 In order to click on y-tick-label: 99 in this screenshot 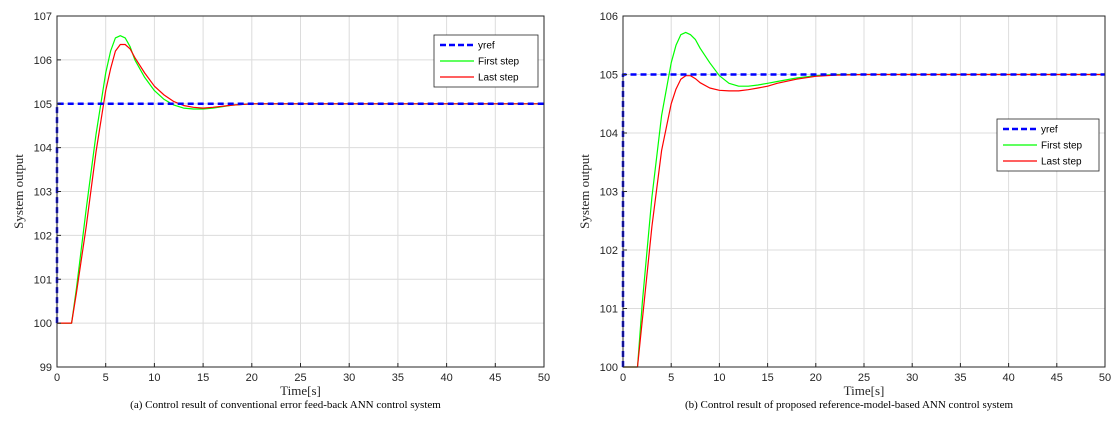, I will do `click(46, 368)`.